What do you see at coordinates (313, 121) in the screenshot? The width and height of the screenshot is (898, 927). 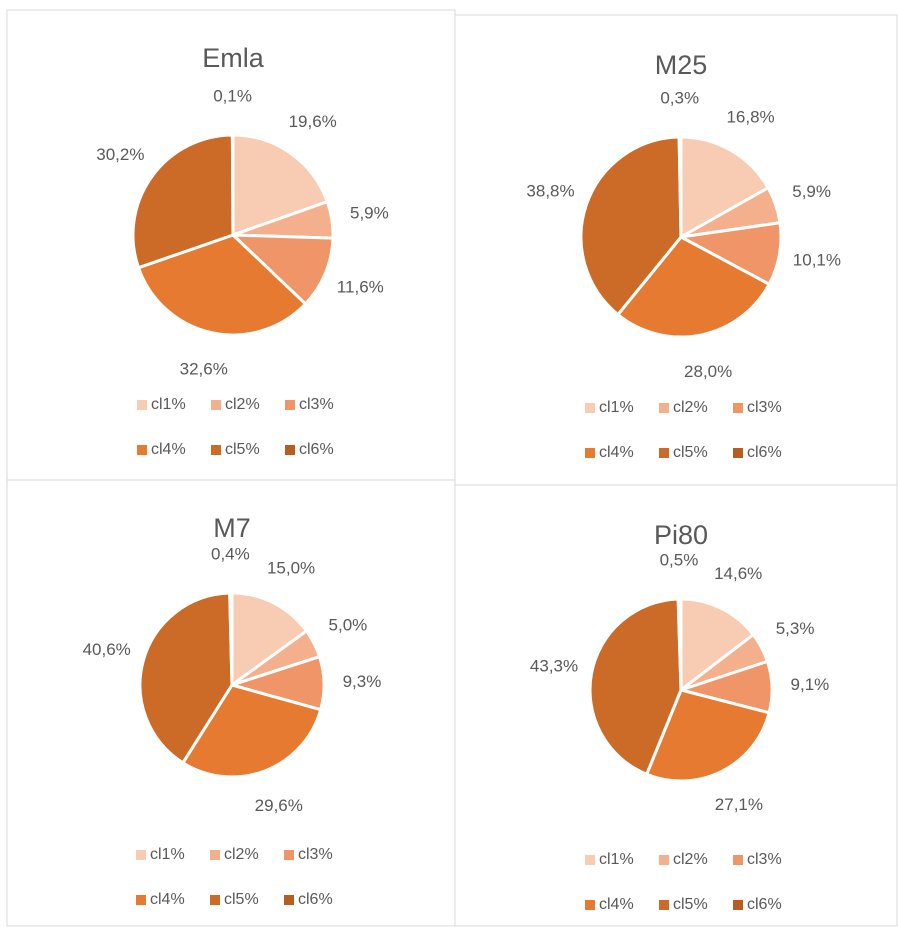 I see `data-label: 19,6%` at bounding box center [313, 121].